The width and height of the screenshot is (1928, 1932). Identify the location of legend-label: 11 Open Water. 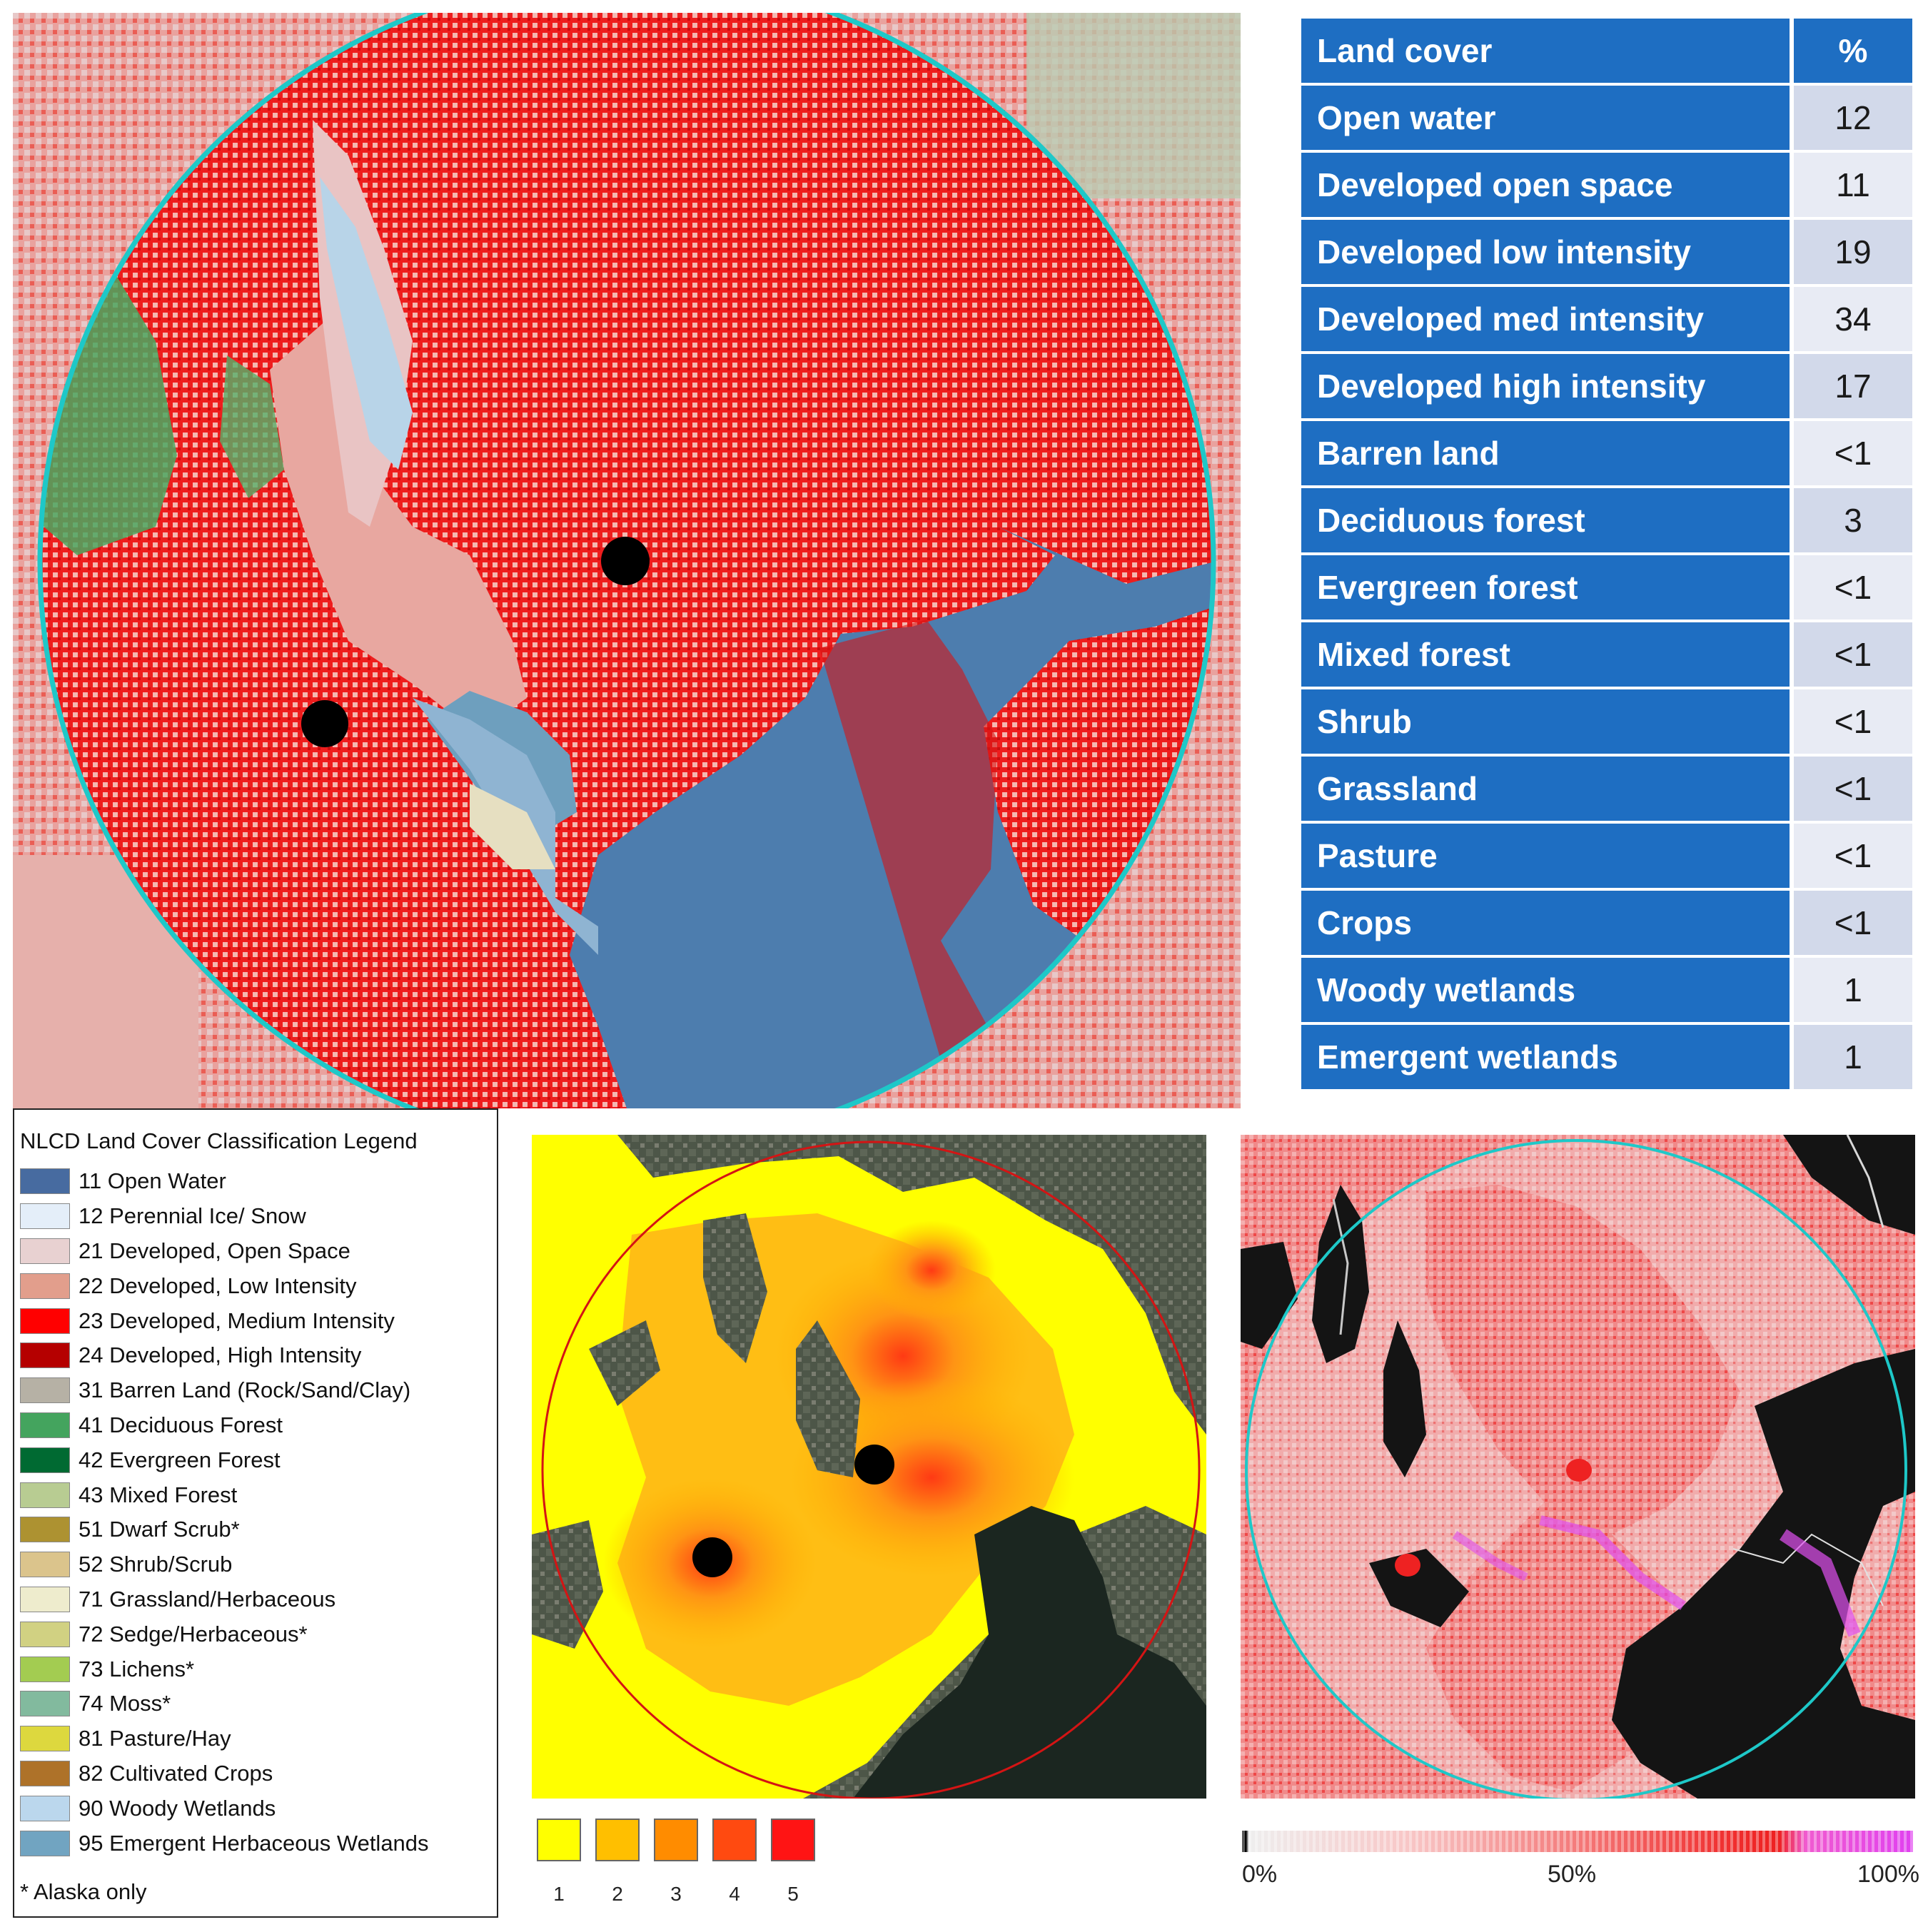
(152, 1181).